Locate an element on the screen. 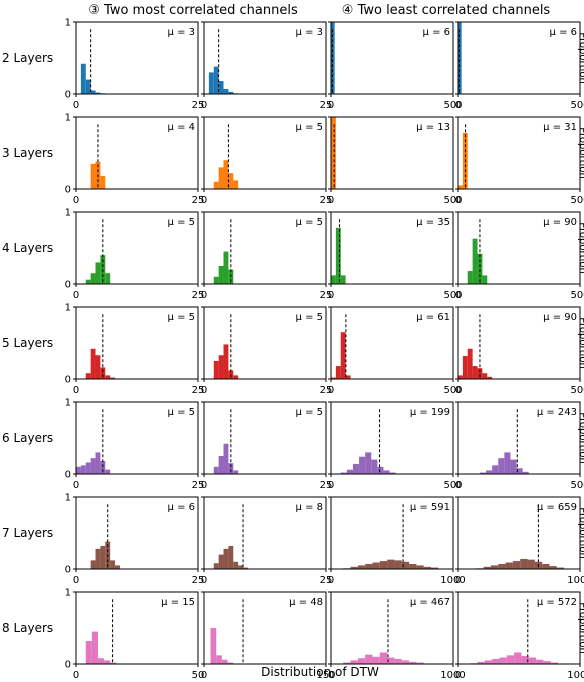 This screenshot has height=682, width=584. mu-label: μ = 8 is located at coordinates (309, 507).